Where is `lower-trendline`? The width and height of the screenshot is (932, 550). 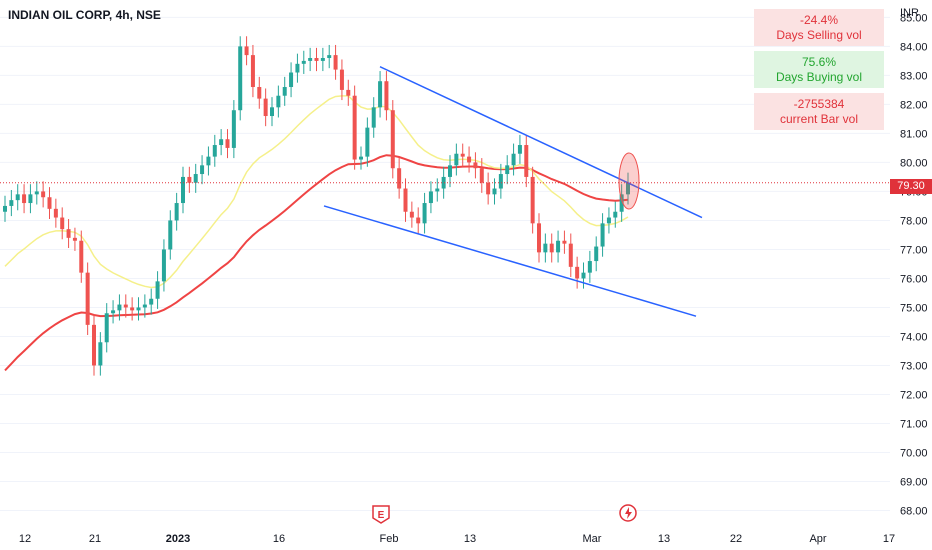 lower-trendline is located at coordinates (510, 261).